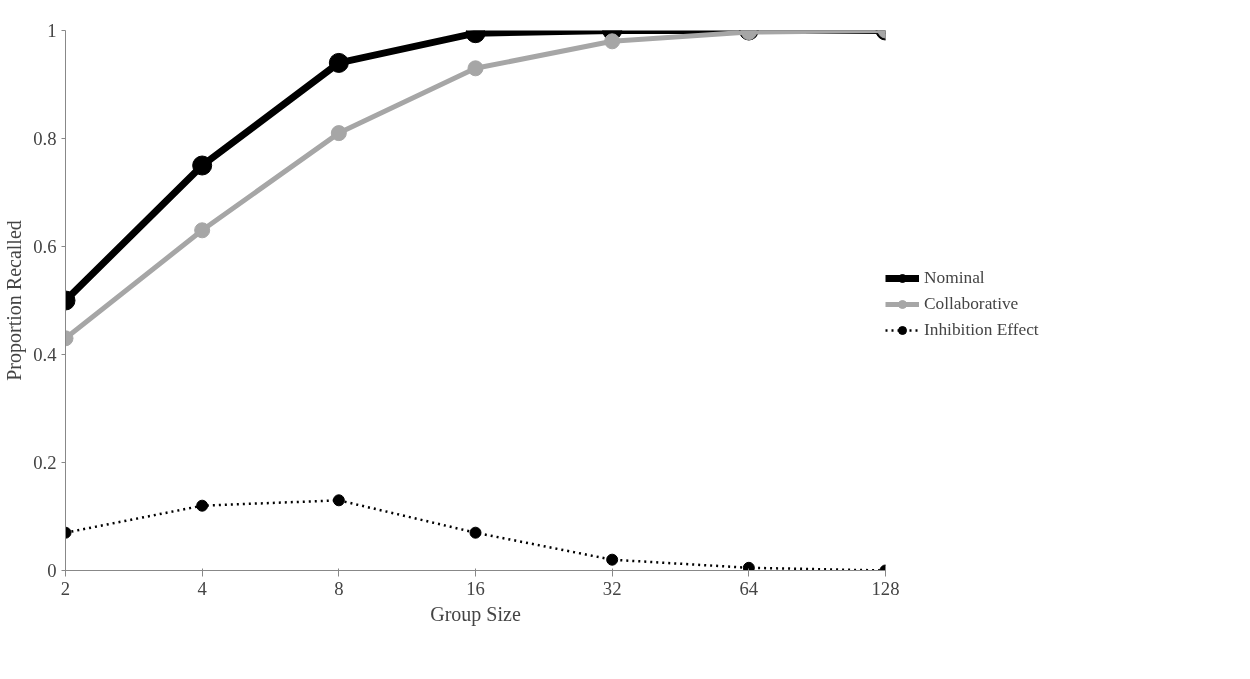 This screenshot has width=1250, height=679. What do you see at coordinates (612, 588) in the screenshot?
I see `x-tick-label: 32` at bounding box center [612, 588].